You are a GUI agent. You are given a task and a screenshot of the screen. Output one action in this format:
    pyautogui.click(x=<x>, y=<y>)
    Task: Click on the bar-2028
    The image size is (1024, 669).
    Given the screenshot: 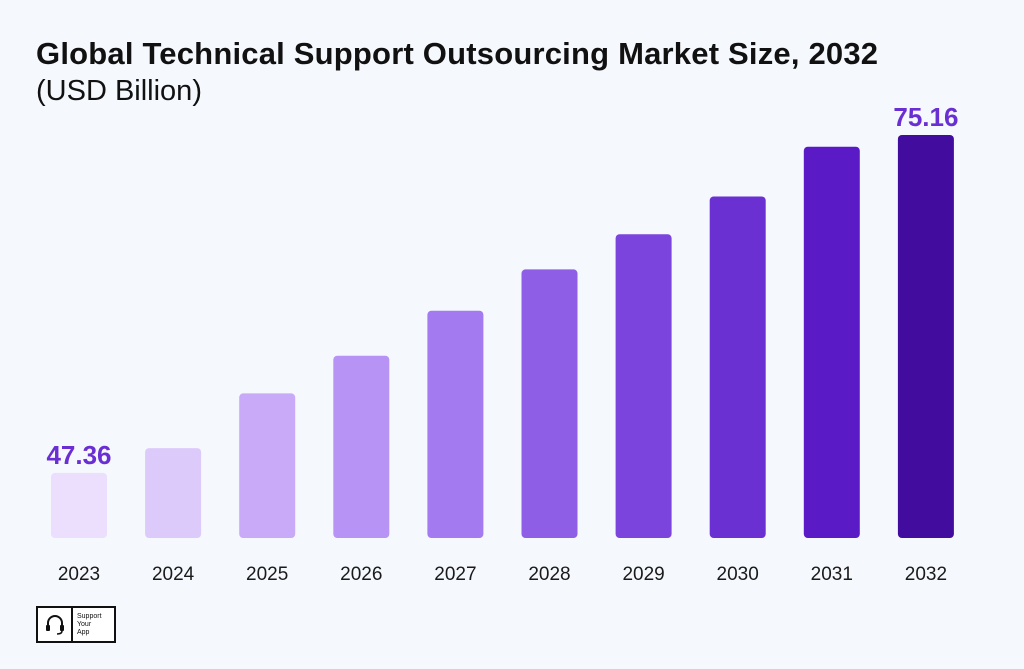 What is the action you would take?
    pyautogui.click(x=549, y=403)
    